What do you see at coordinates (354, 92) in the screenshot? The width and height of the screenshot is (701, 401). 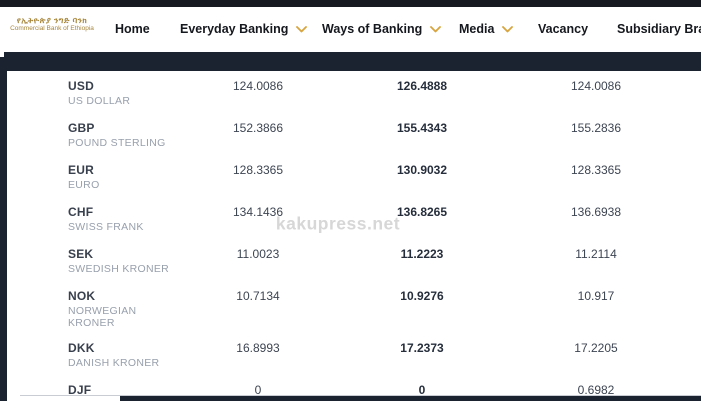 I see `table-row: USD US DOLLAR 124.0086 126.4888 124.0086` at bounding box center [354, 92].